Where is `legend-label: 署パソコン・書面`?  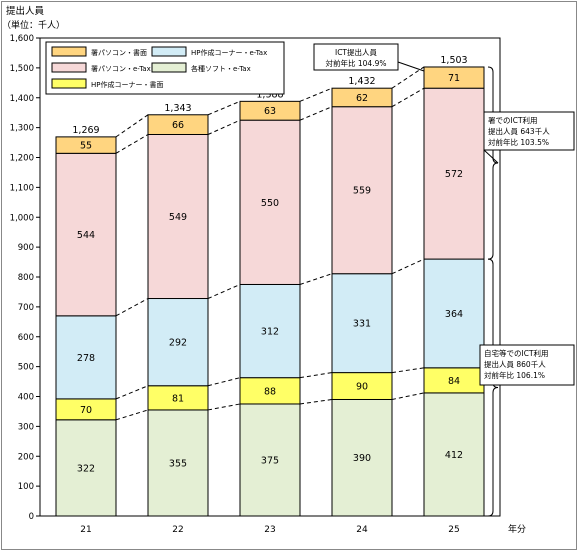
legend-label: 署パソコン・書面 is located at coordinates (119, 52).